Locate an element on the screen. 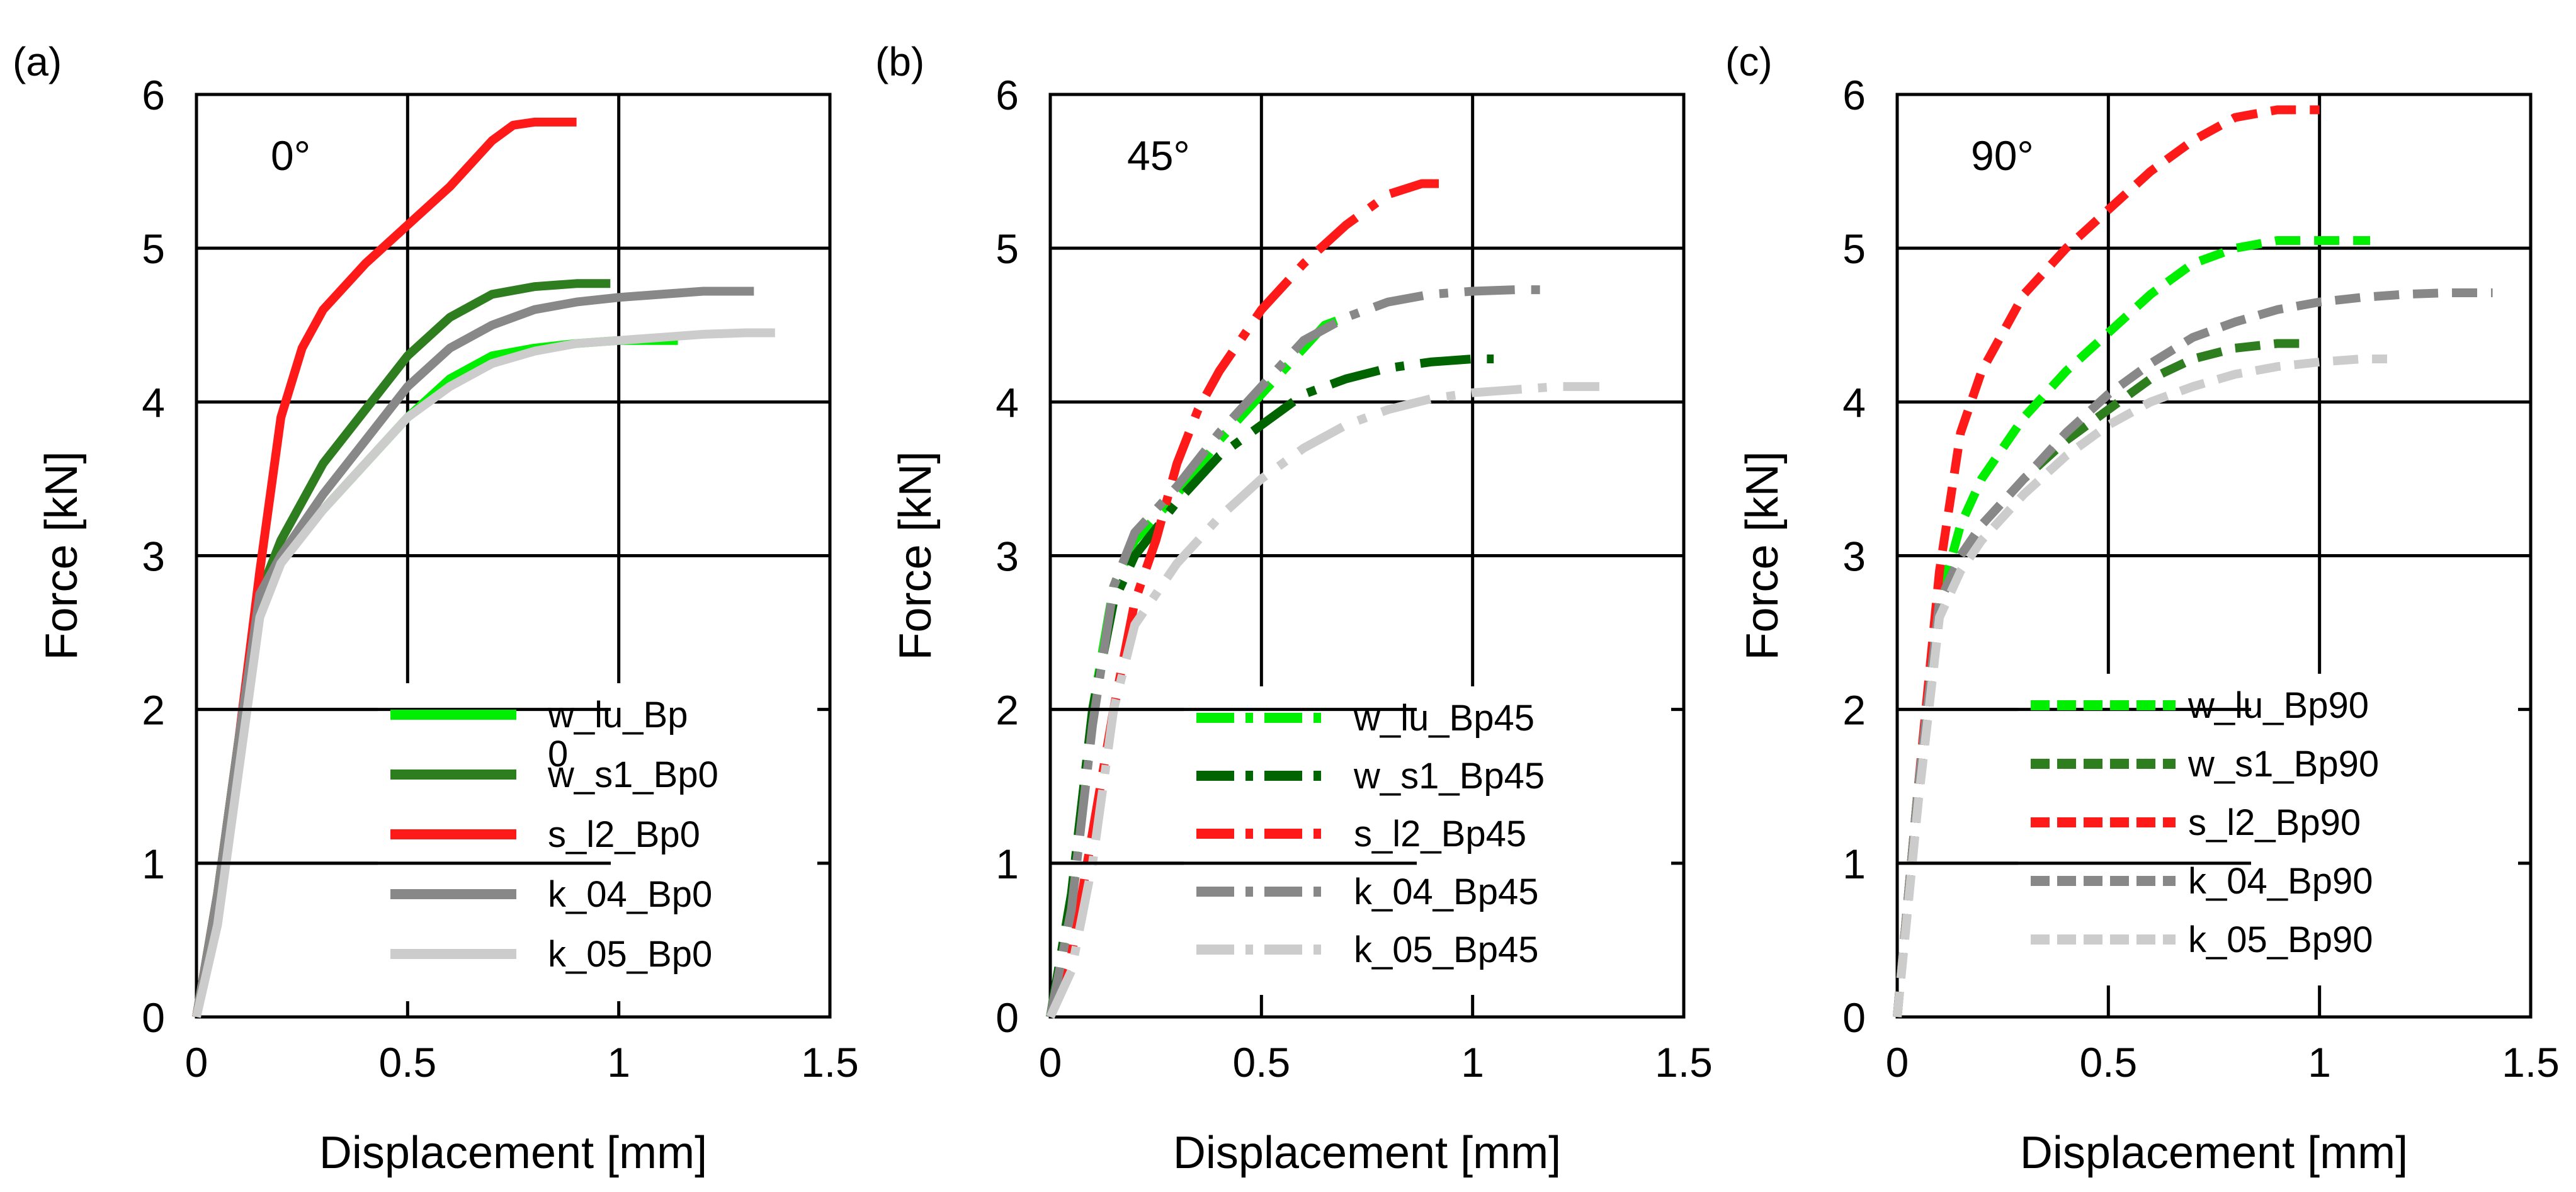  angle-label: 90° is located at coordinates (2002, 156).